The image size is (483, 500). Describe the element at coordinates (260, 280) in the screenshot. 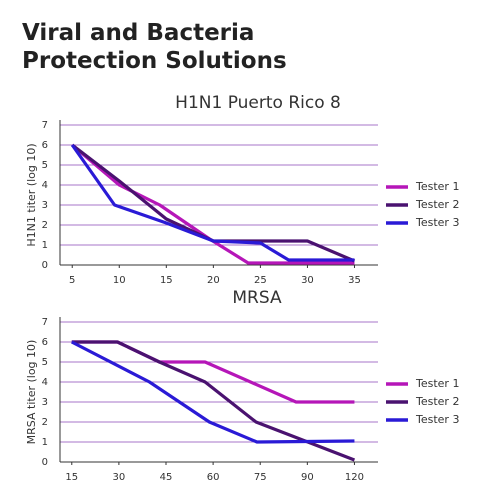

I see `x-tick-label: 25` at that location.